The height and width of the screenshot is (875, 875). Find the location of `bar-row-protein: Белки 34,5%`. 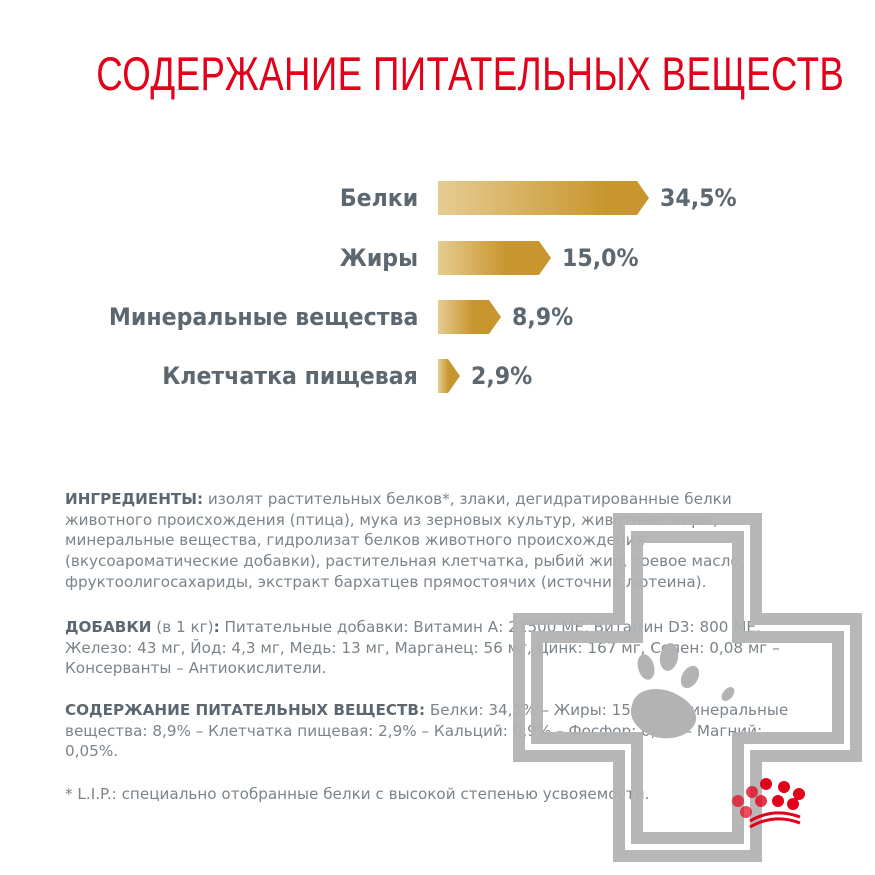

bar-row-protein: Белки 34,5% is located at coordinates (437, 198).